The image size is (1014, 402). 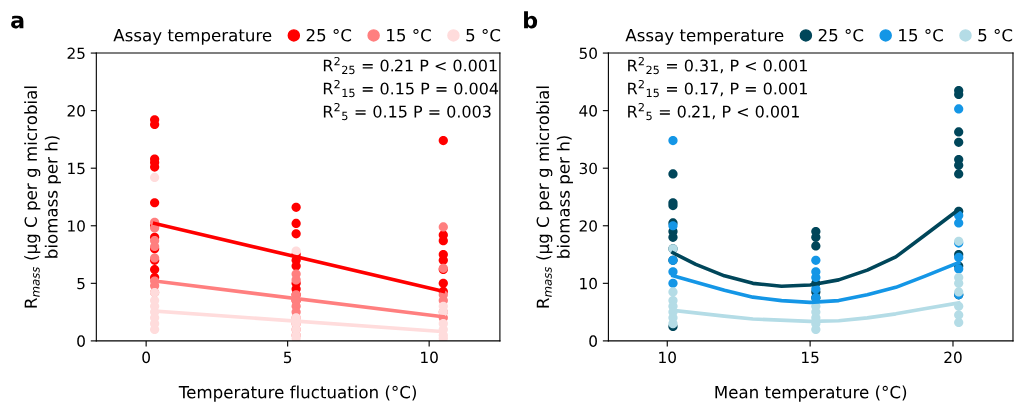 What do you see at coordinates (410, 65) in the screenshot?
I see `annotation: R$^{2}$$_{25}$ = 0.21 P < 0.001` at bounding box center [410, 65].